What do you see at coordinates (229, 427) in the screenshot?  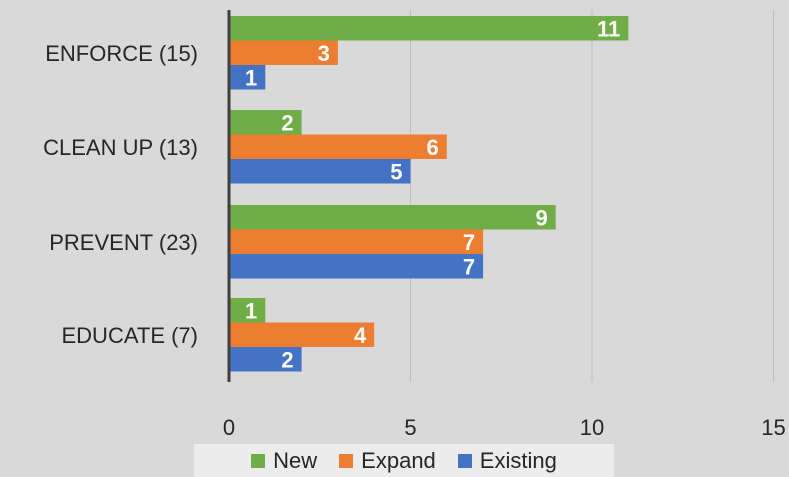 I see `x-tick-label: 0` at bounding box center [229, 427].